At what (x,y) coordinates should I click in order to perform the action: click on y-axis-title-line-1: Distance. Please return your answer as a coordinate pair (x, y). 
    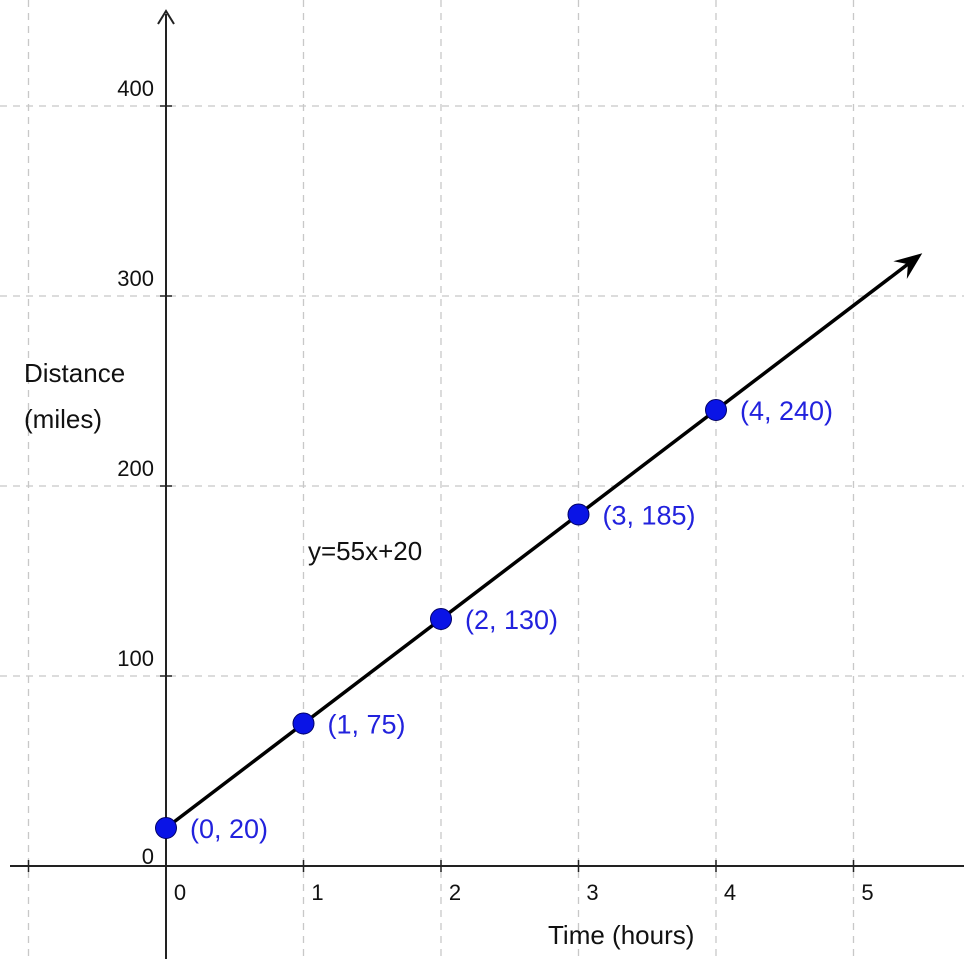
    Looking at the image, I should click on (74, 373).